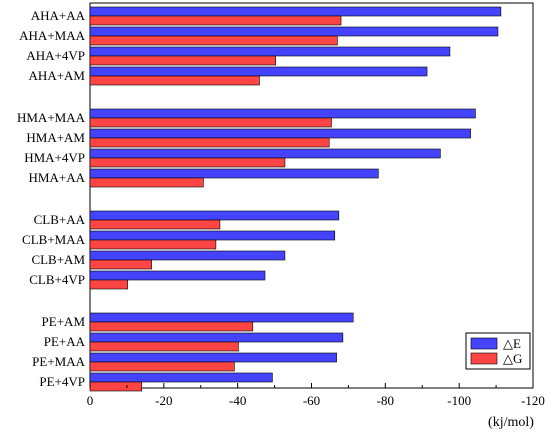 The image size is (550, 434). I want to click on category-label: CLB+AM, so click(58, 259).